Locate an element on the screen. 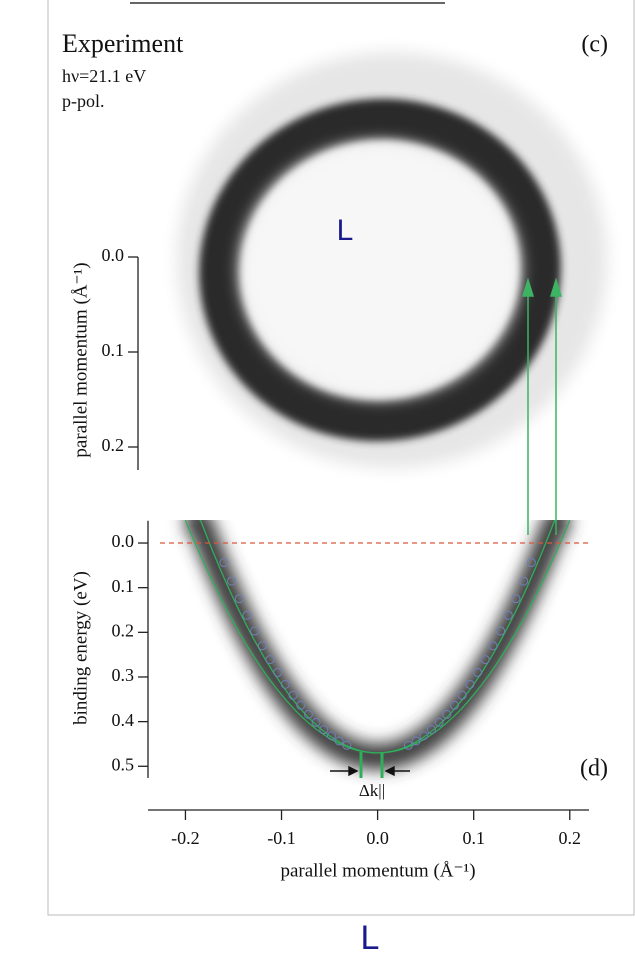 This screenshot has width=635, height=955. x-tick-label: 0.2 is located at coordinates (570, 838).